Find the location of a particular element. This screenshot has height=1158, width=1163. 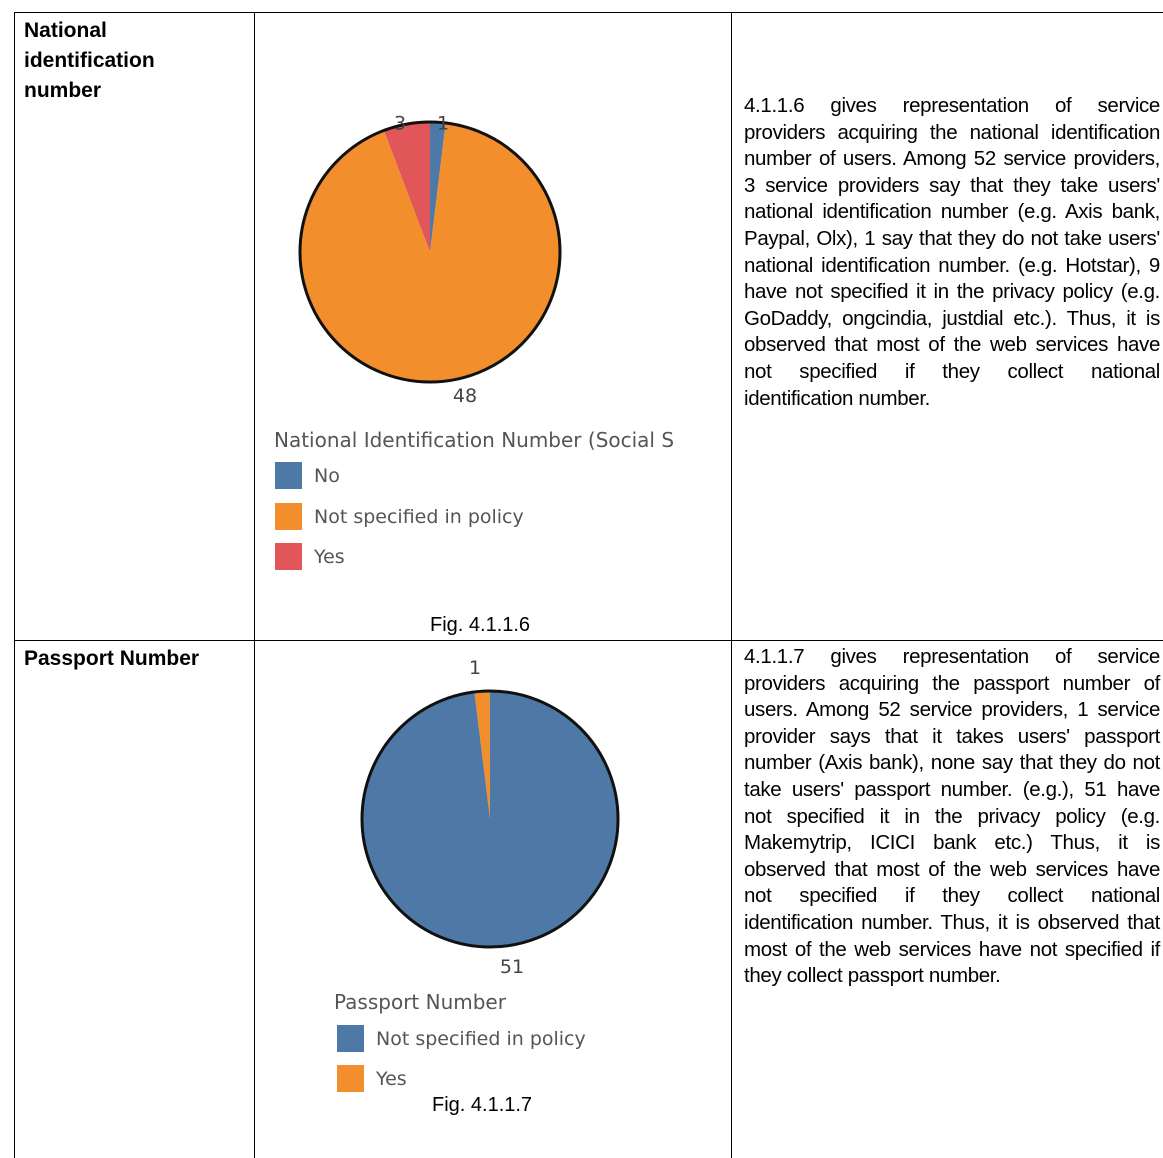

legend-item-no: No is located at coordinates (307, 475).